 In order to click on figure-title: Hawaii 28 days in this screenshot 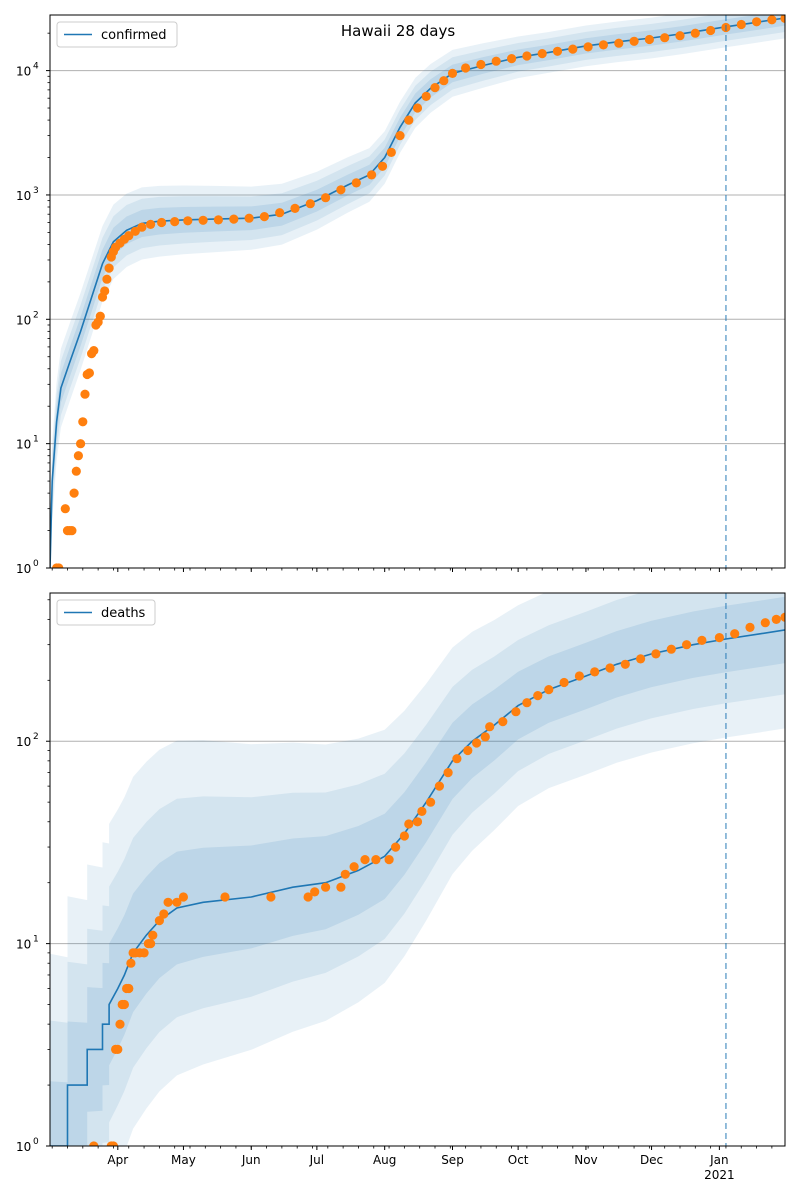, I will do `click(398, 31)`.